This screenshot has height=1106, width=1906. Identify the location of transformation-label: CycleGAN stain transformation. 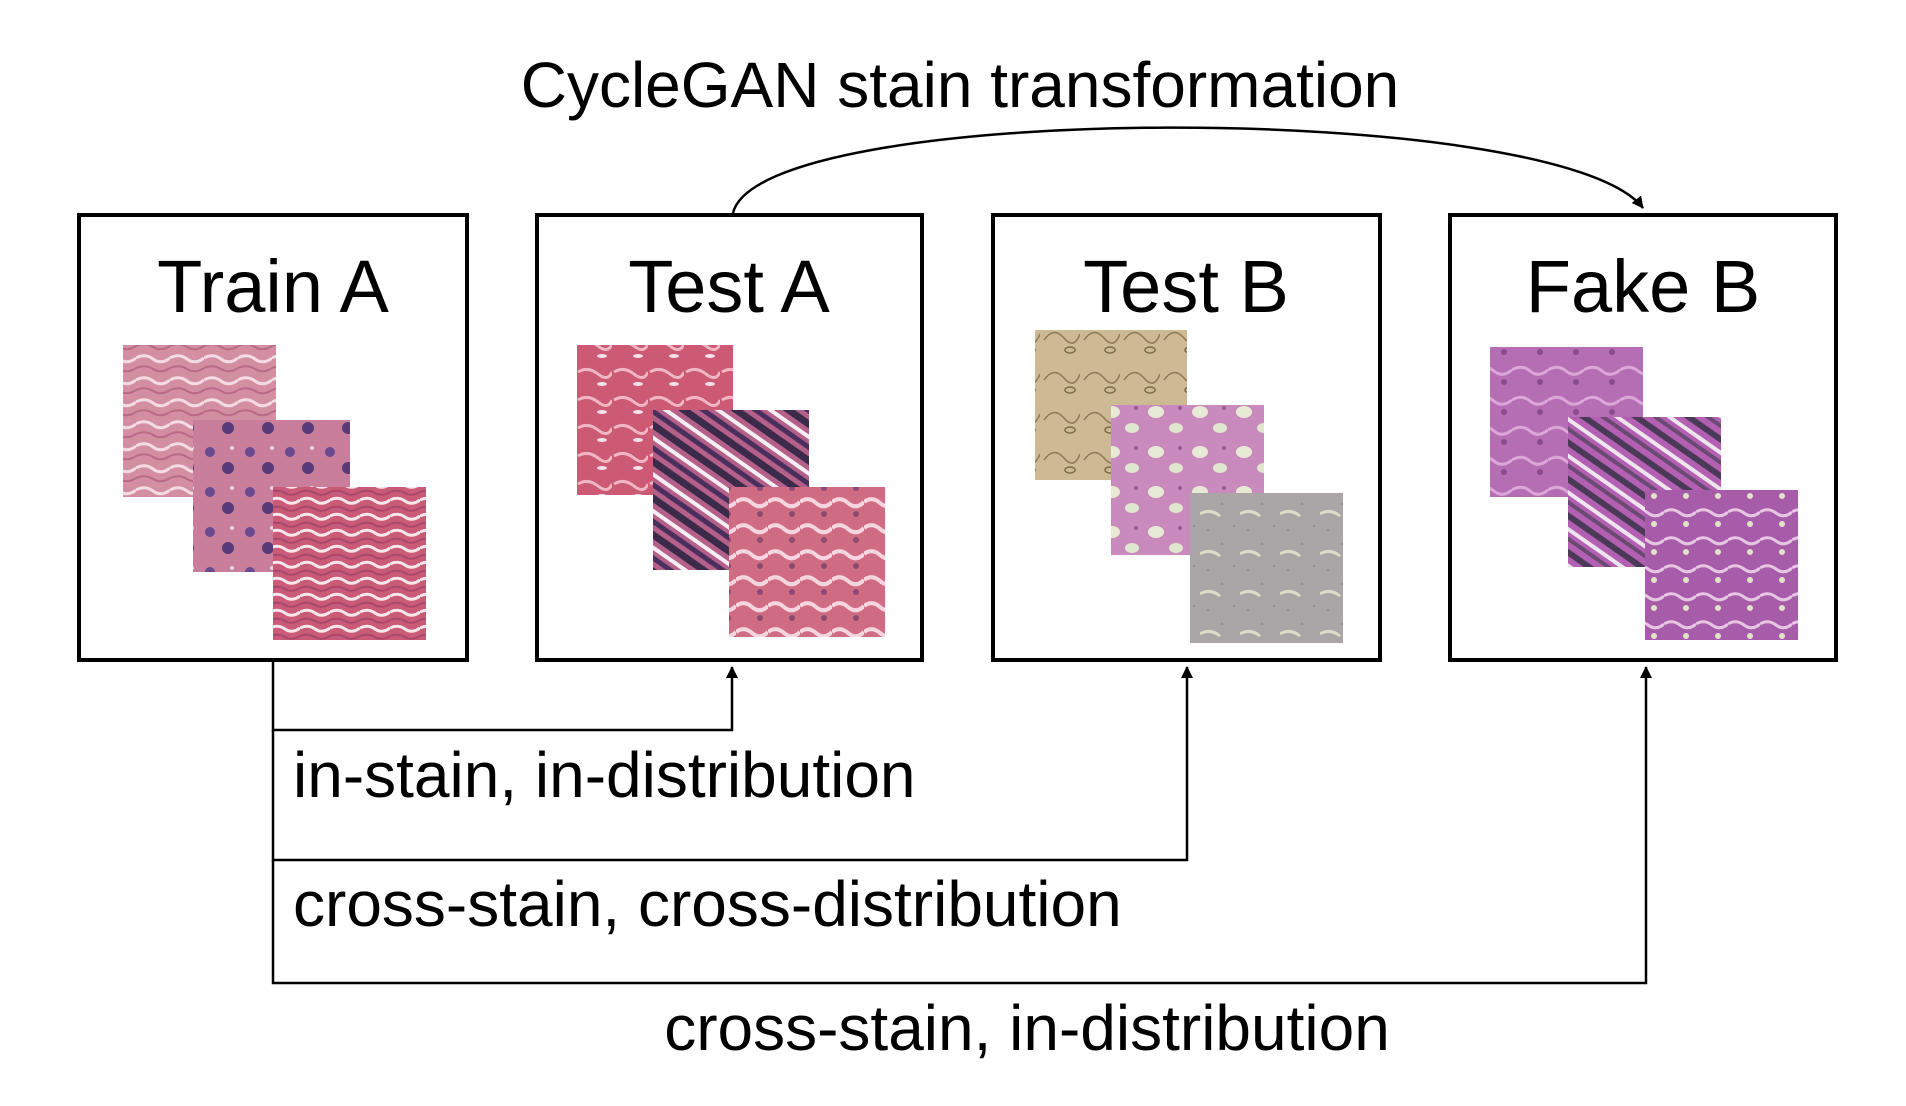
(960, 85).